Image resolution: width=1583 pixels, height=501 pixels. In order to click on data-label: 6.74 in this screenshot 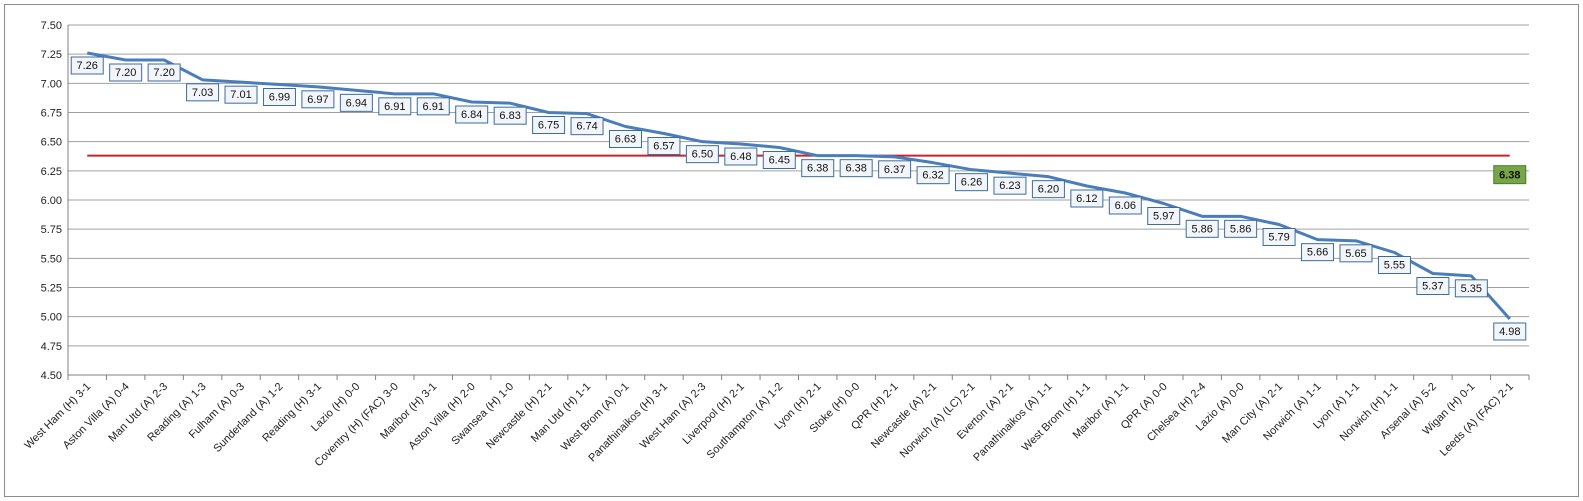, I will do `click(587, 126)`.